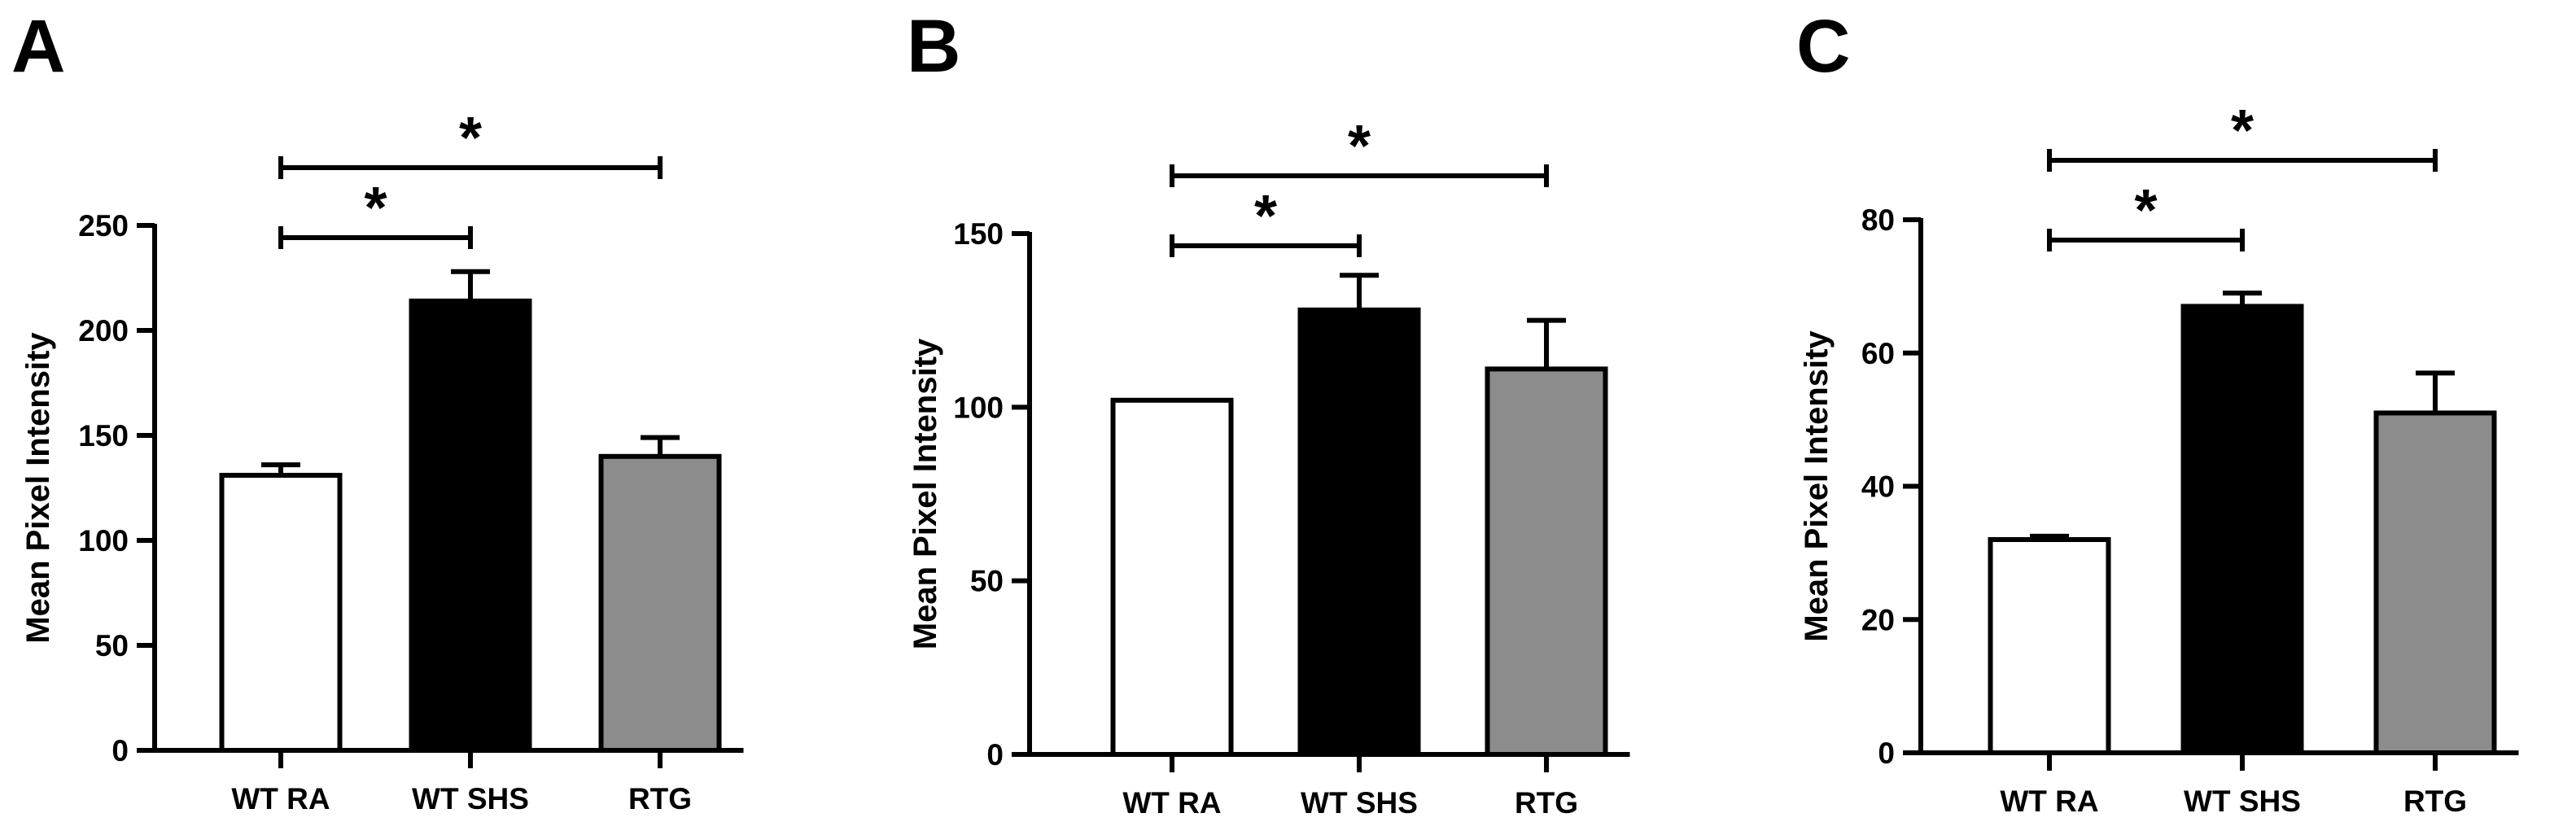 This screenshot has width=2576, height=835. I want to click on y-tick-label: 60, so click(1878, 353).